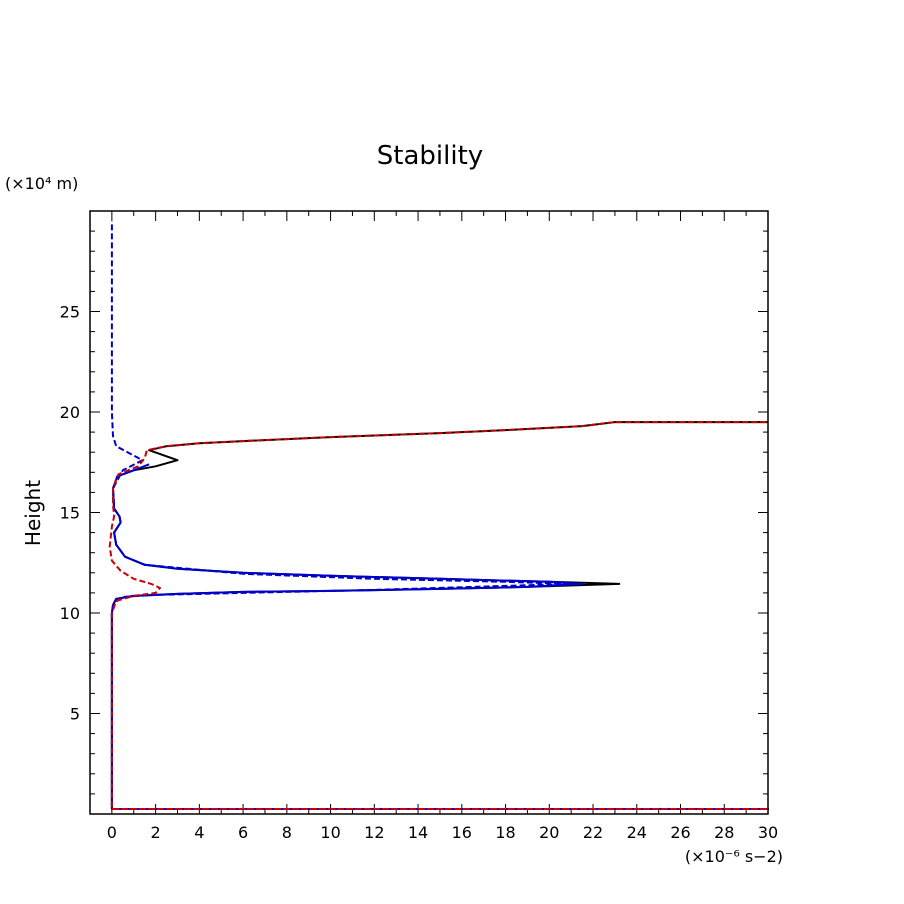  What do you see at coordinates (734, 856) in the screenshot?
I see `x-unit-label: (×10⁻⁶ s−2)` at bounding box center [734, 856].